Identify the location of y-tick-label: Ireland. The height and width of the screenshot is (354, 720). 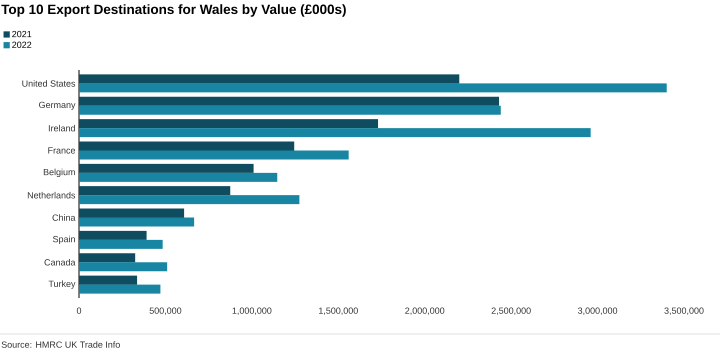
(61, 128).